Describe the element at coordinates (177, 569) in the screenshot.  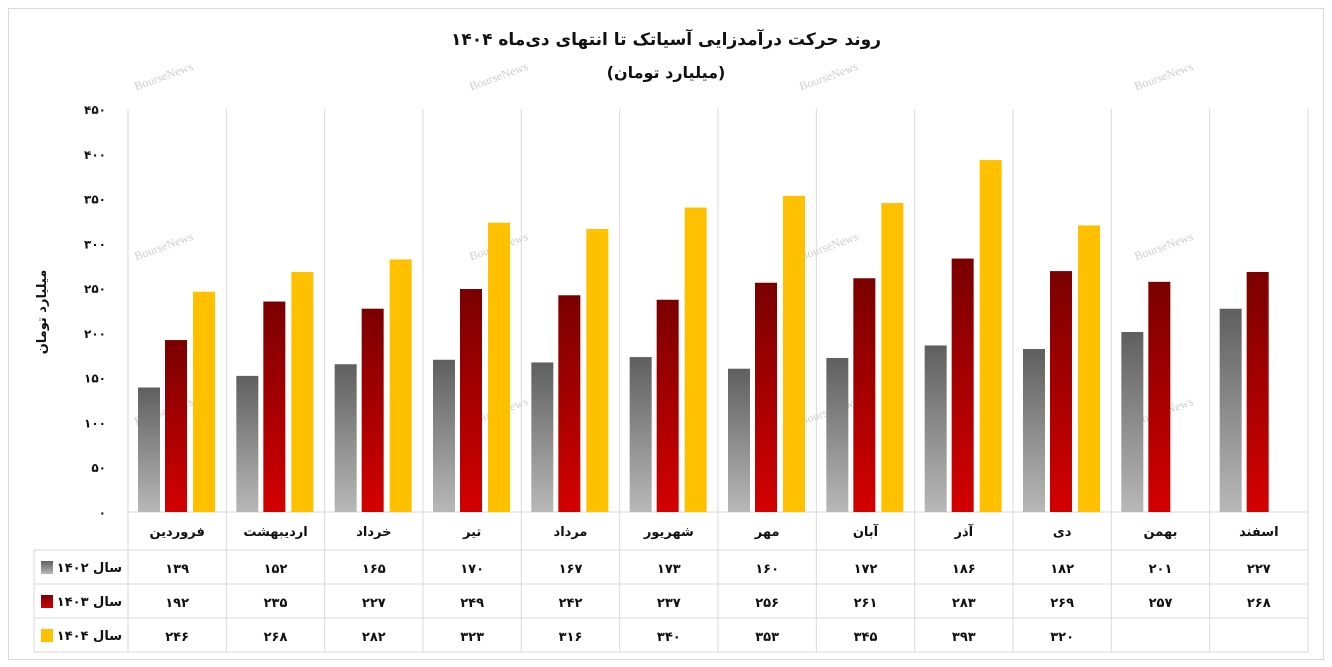
I see `data-table-cell: ۱۳۹` at that location.